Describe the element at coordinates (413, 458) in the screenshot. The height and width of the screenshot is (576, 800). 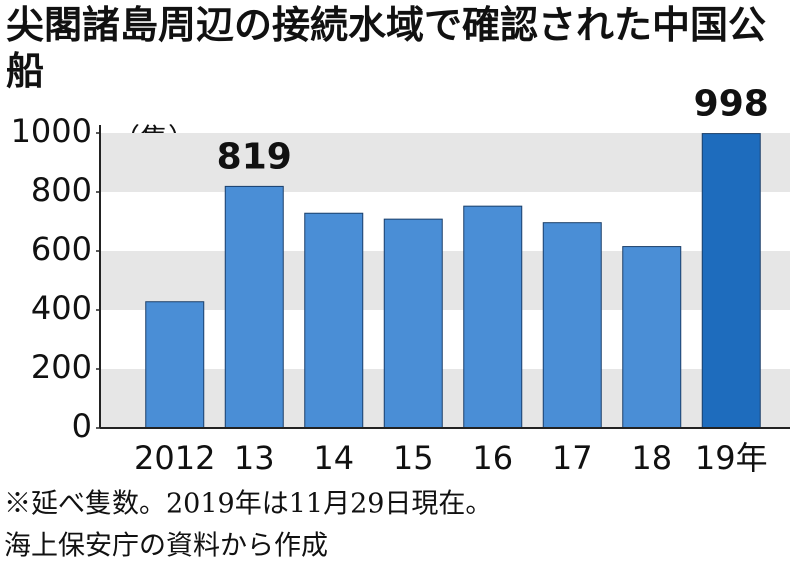
I see `x-tick-label: 15` at that location.